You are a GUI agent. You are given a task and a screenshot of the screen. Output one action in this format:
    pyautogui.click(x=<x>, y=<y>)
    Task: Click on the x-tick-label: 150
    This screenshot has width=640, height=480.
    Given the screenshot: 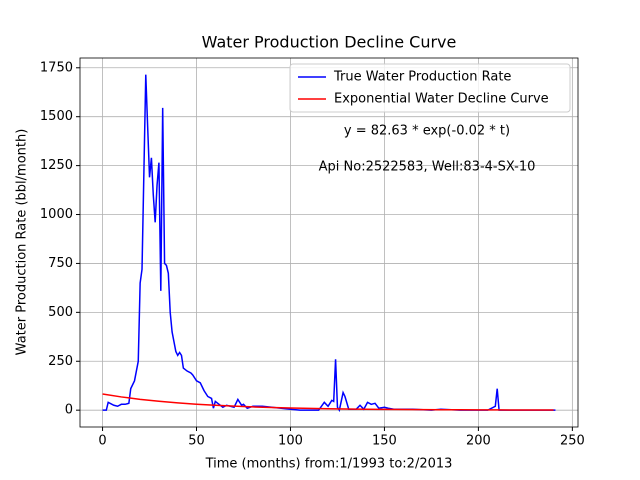 What is the action you would take?
    pyautogui.click(x=384, y=441)
    